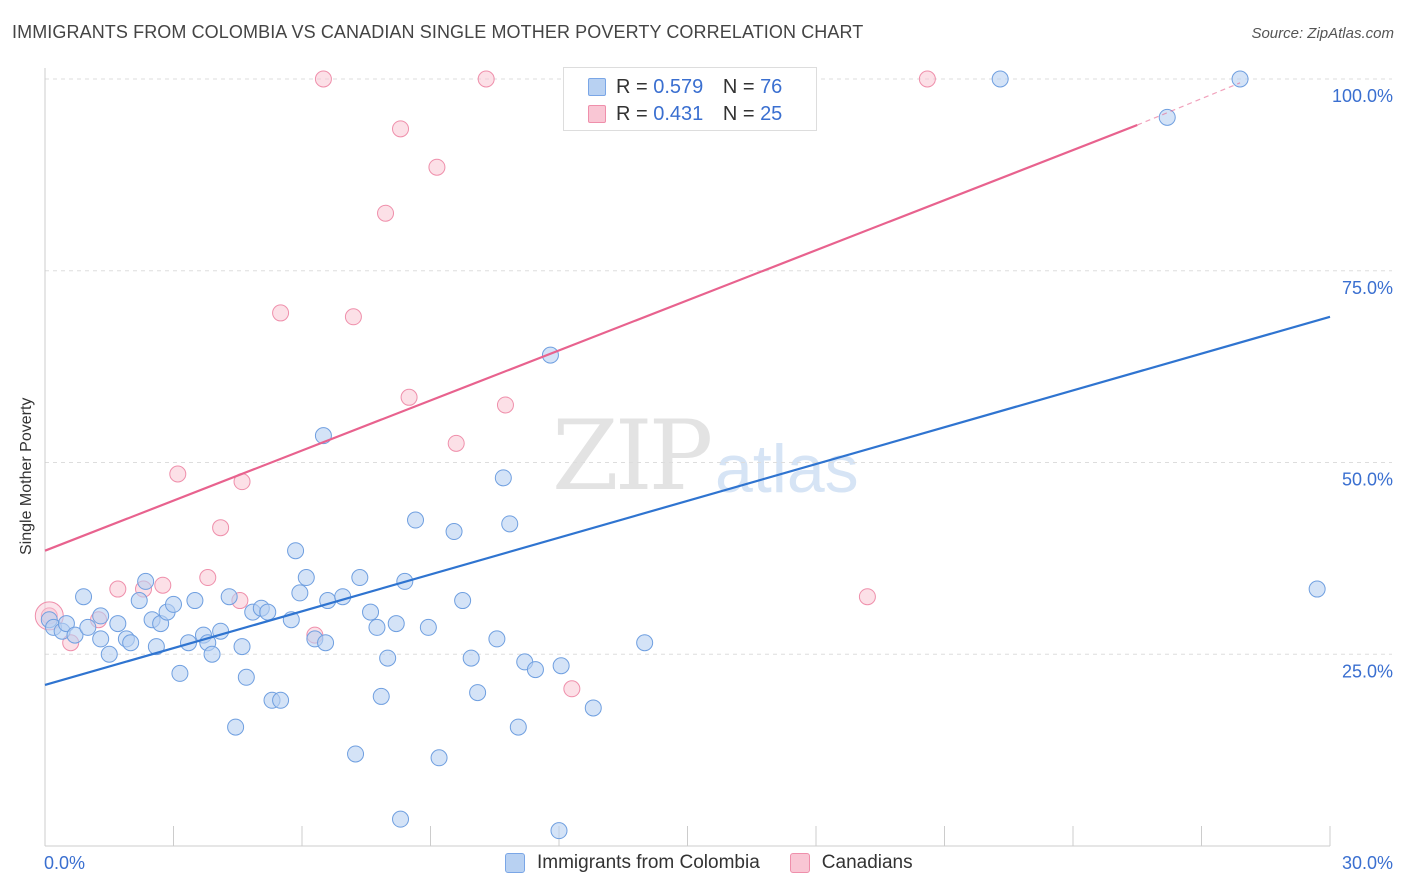  What do you see at coordinates (851, 863) in the screenshot?
I see `legend-item-canadians: Canadians` at bounding box center [851, 863].